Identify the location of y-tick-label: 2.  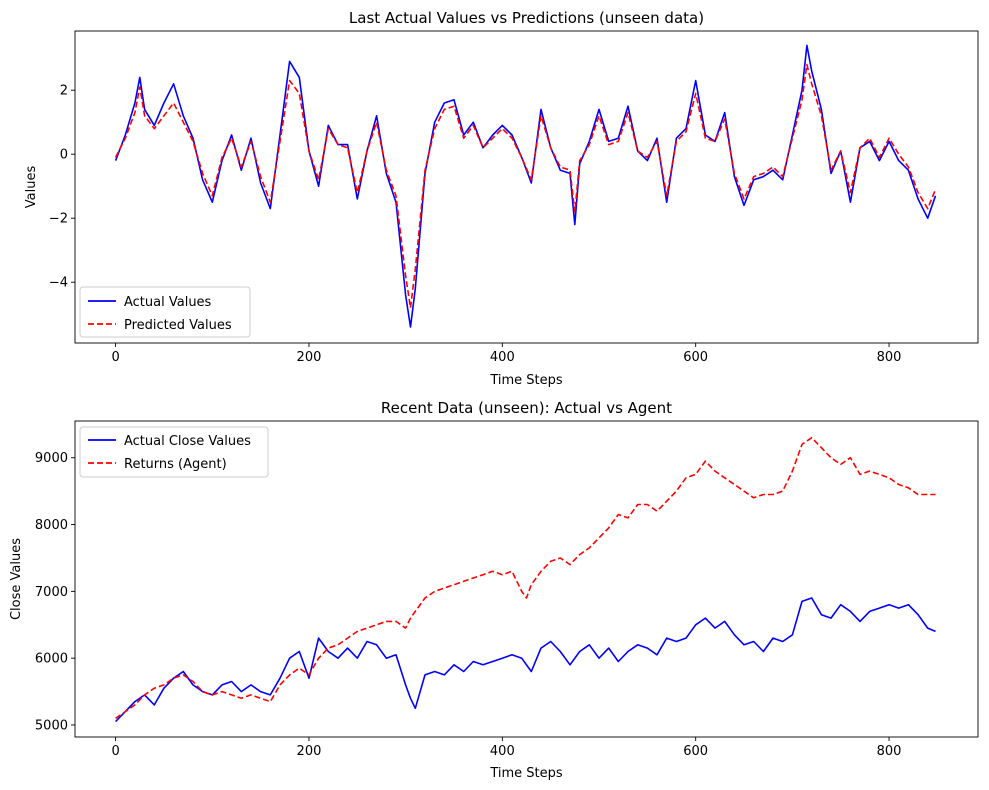
(64, 91).